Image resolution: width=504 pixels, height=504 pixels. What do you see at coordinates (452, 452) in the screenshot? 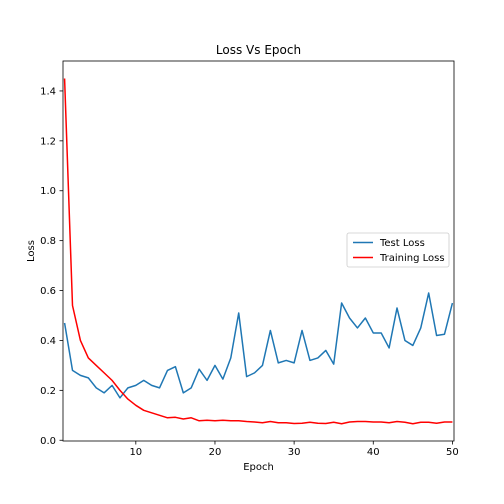
I see `x-tick-label: 50` at bounding box center [452, 452].